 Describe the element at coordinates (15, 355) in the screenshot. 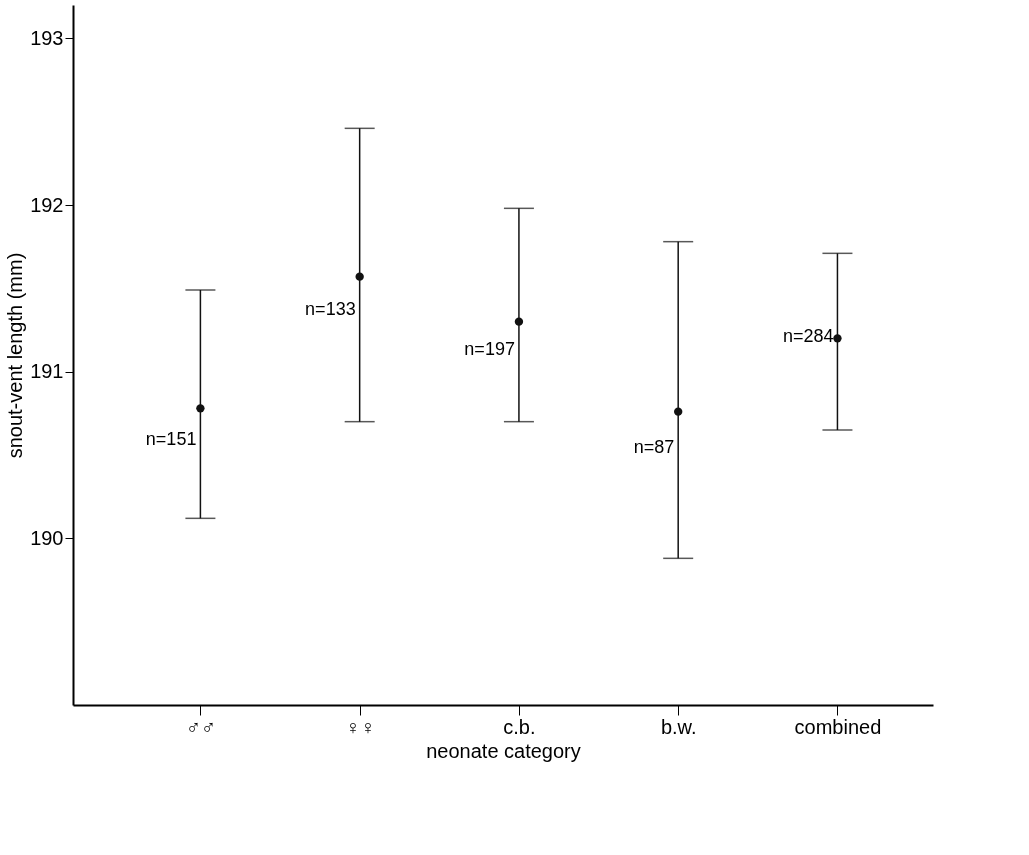

I see `y-axis-title: snout-vent length (mm)` at that location.